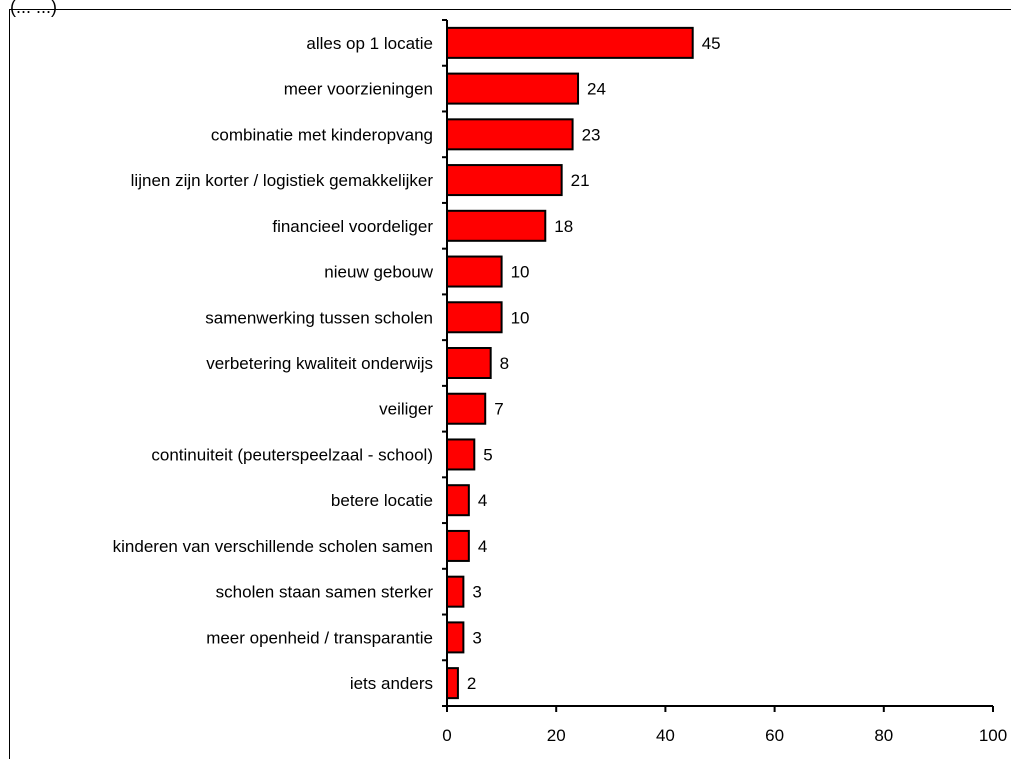 Image resolution: width=1020 pixels, height=765 pixels. Describe the element at coordinates (556, 735) in the screenshot. I see `x-tick-label: 20` at that location.